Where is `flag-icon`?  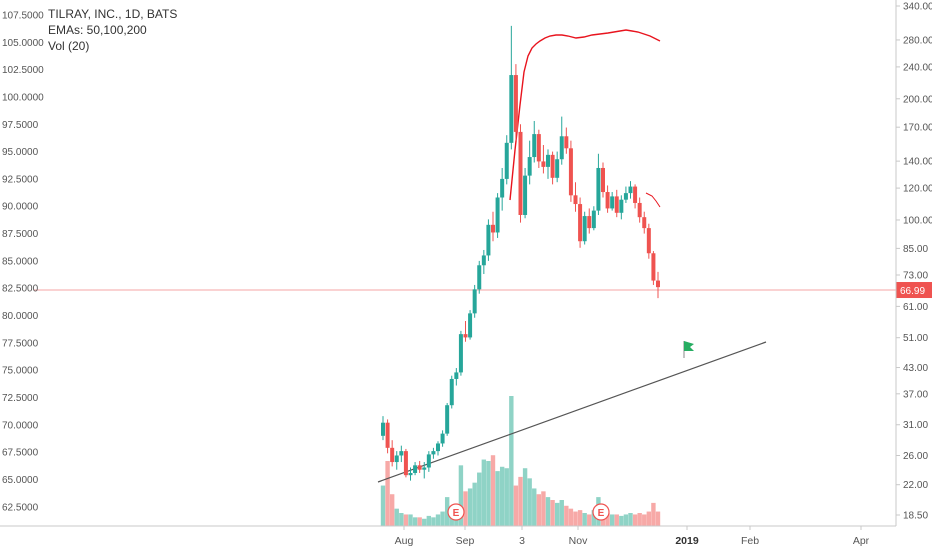 flag-icon is located at coordinates (688, 349).